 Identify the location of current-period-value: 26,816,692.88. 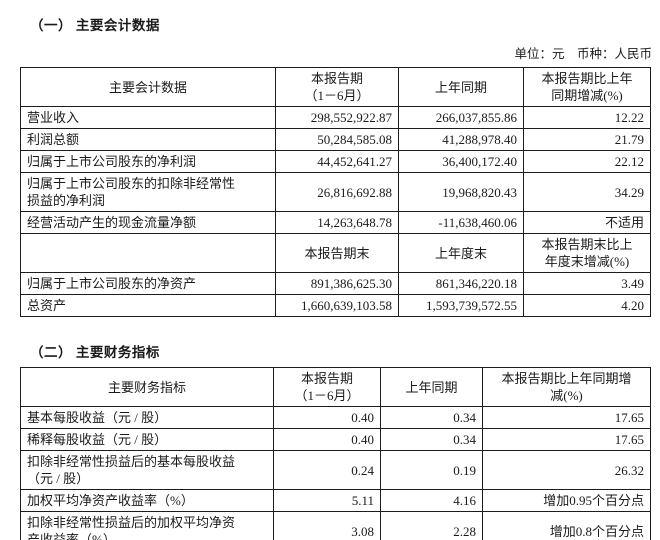
(337, 192).